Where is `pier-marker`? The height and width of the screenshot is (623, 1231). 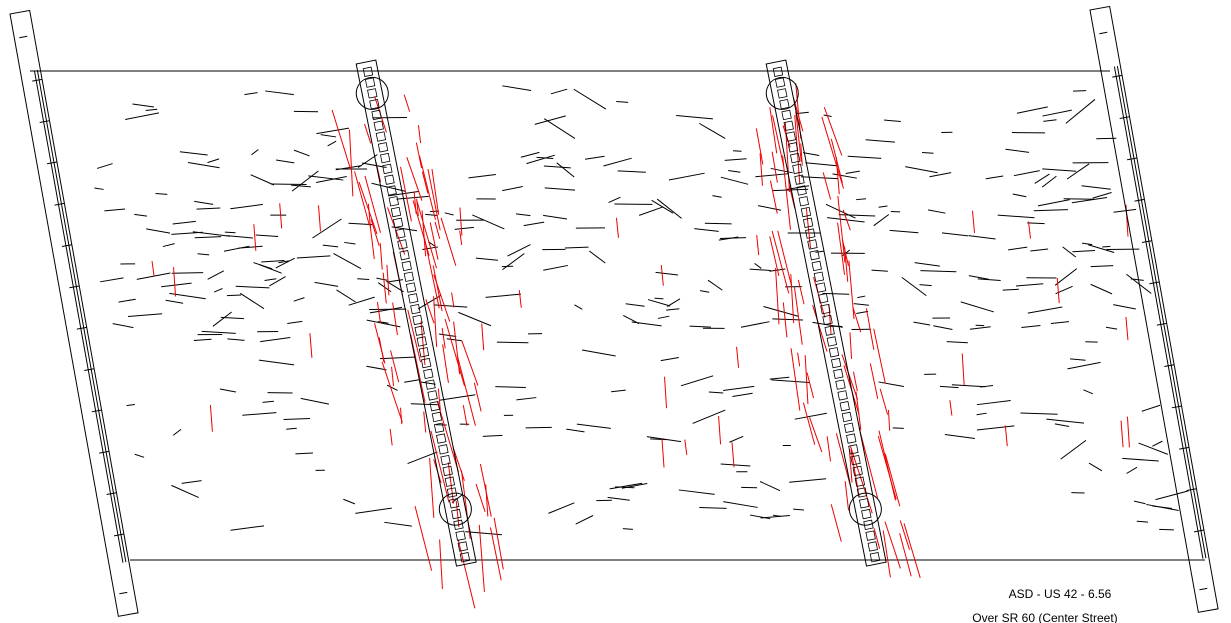 pier-marker is located at coordinates (782, 93).